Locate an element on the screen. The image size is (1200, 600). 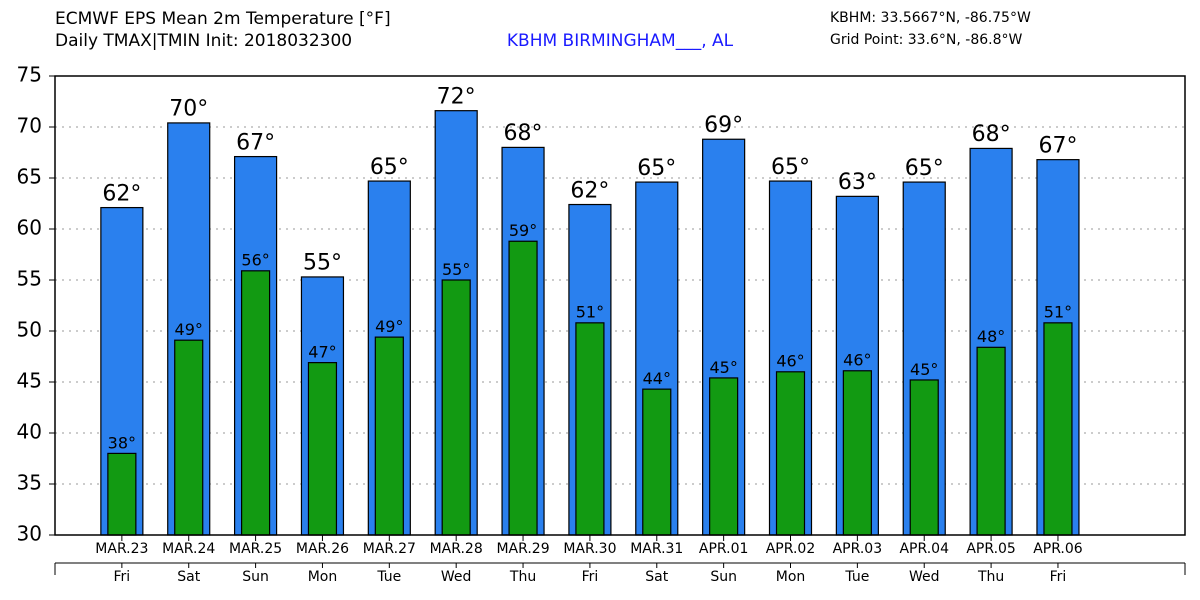
x-tick-label: MAR.28 is located at coordinates (456, 549).